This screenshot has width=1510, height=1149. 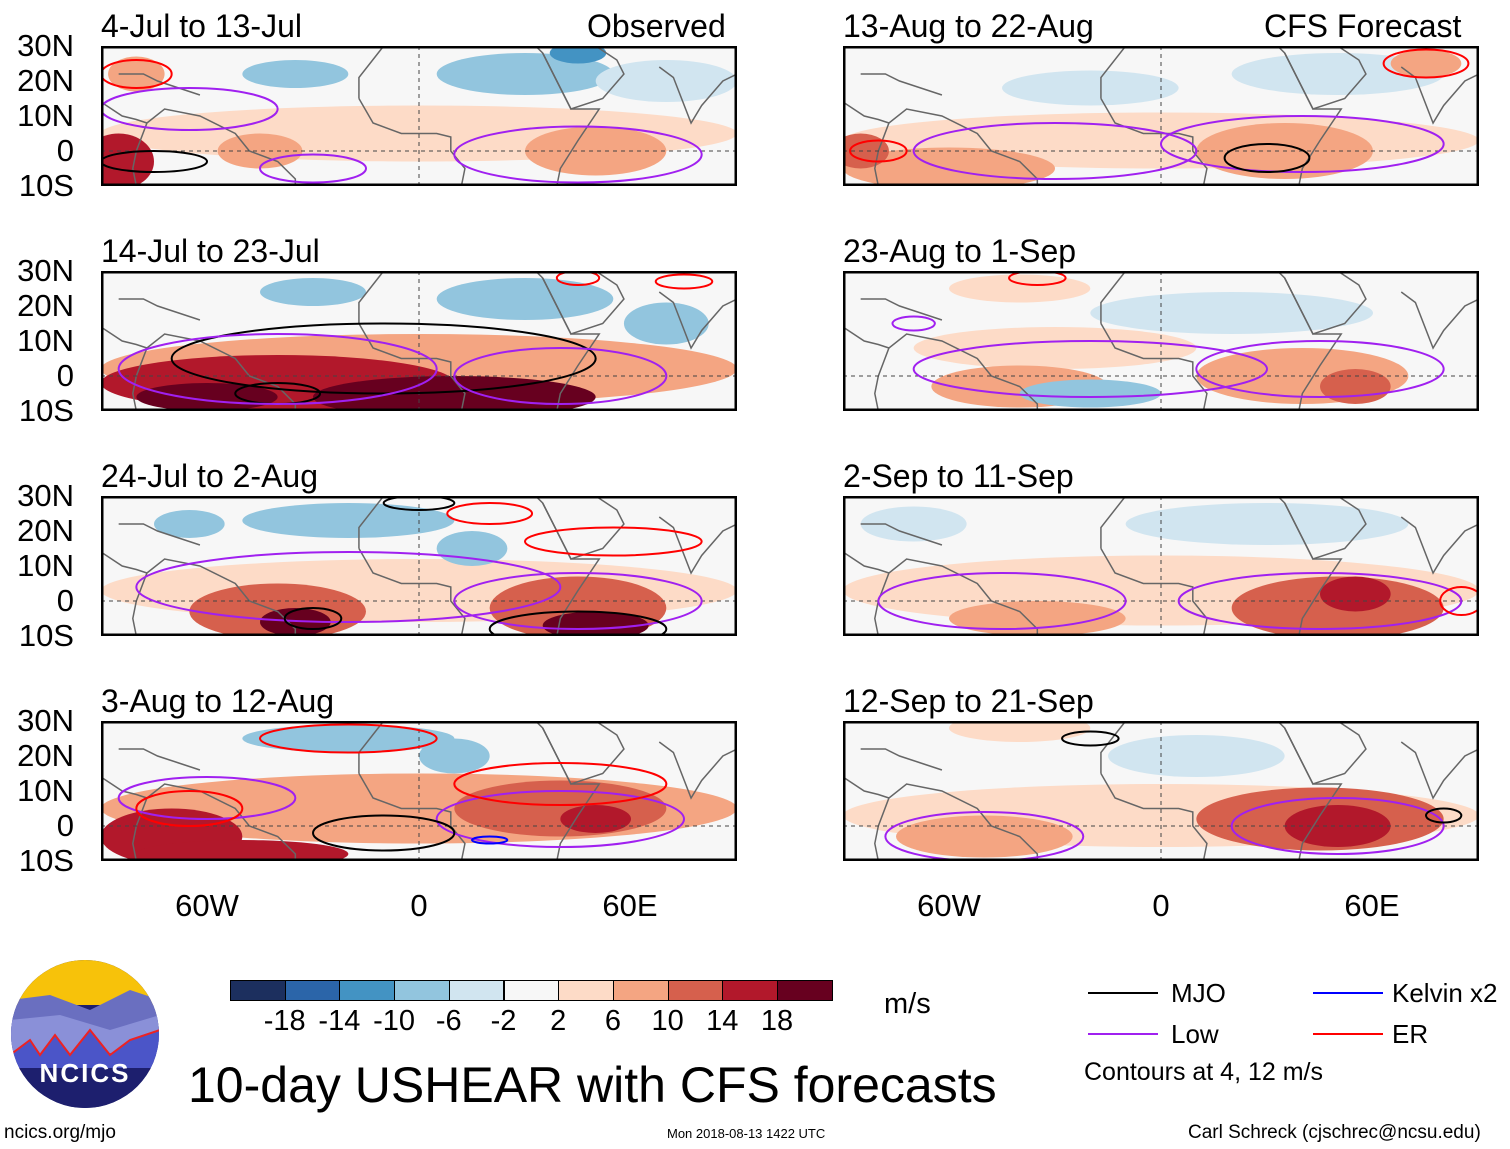 What do you see at coordinates (558, 1021) in the screenshot?
I see `colorbar-tick-label: 2` at bounding box center [558, 1021].